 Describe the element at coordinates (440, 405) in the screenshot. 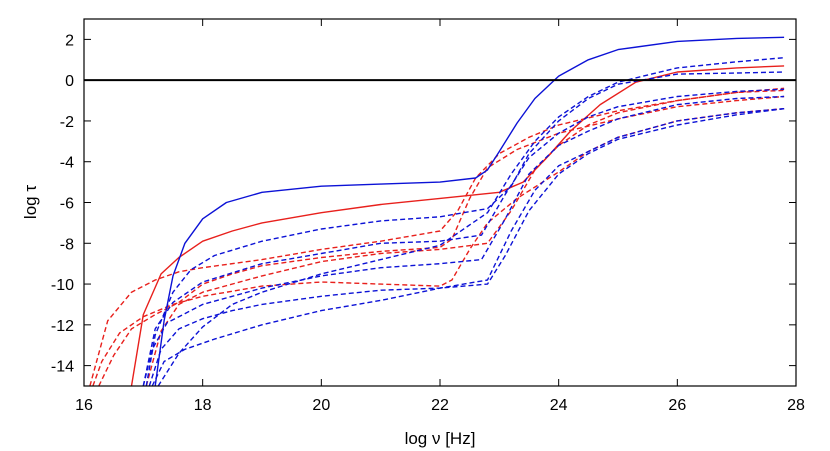

I see `x-tick-label: 22` at that location.